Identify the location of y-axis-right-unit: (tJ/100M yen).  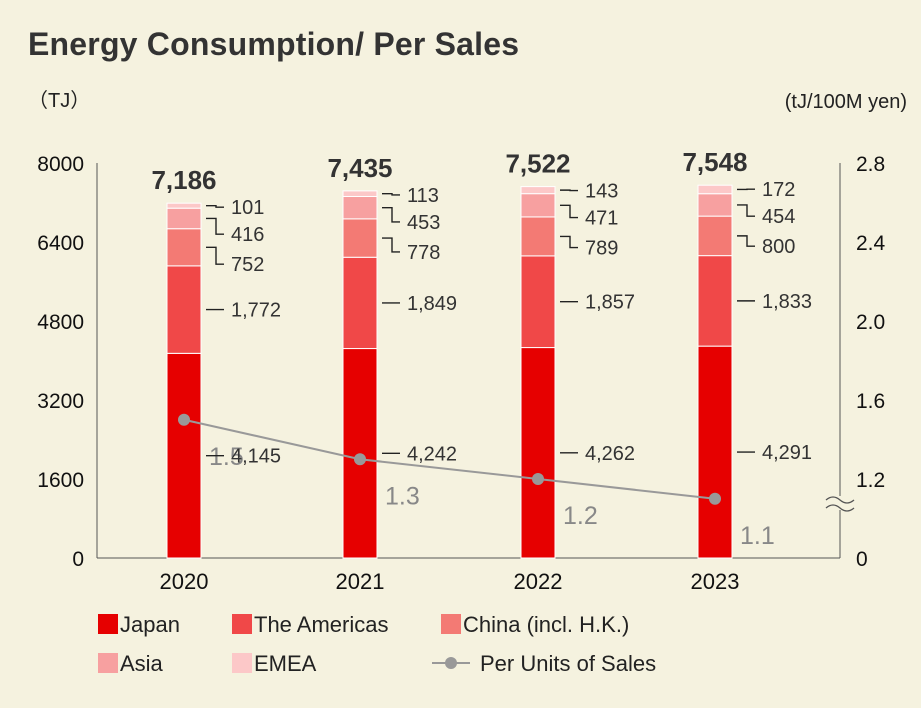
(846, 102).